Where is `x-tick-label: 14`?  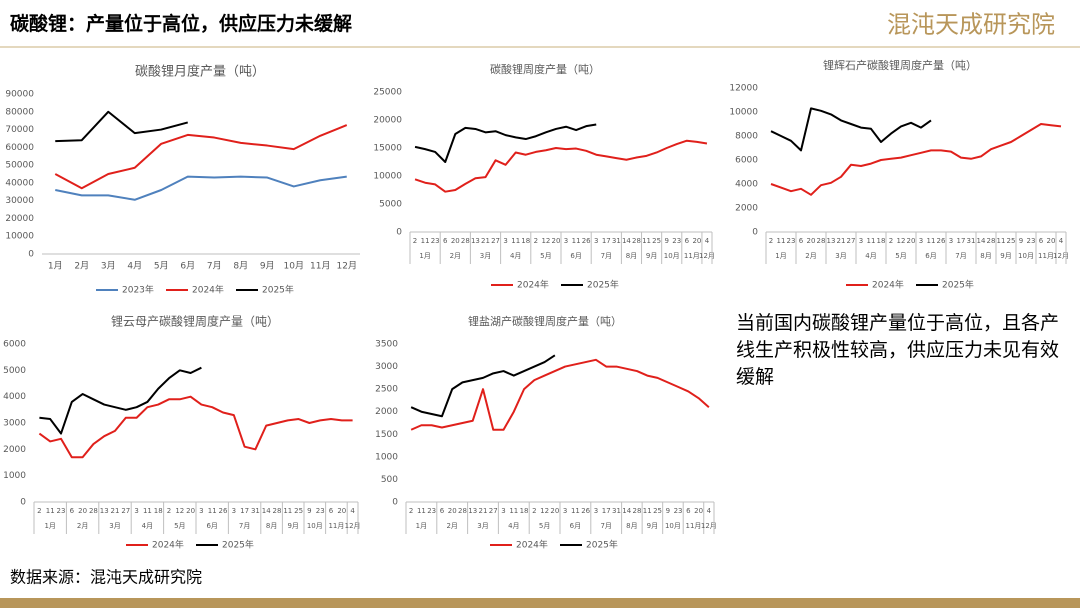 x-tick-label: 14 is located at coordinates (981, 241).